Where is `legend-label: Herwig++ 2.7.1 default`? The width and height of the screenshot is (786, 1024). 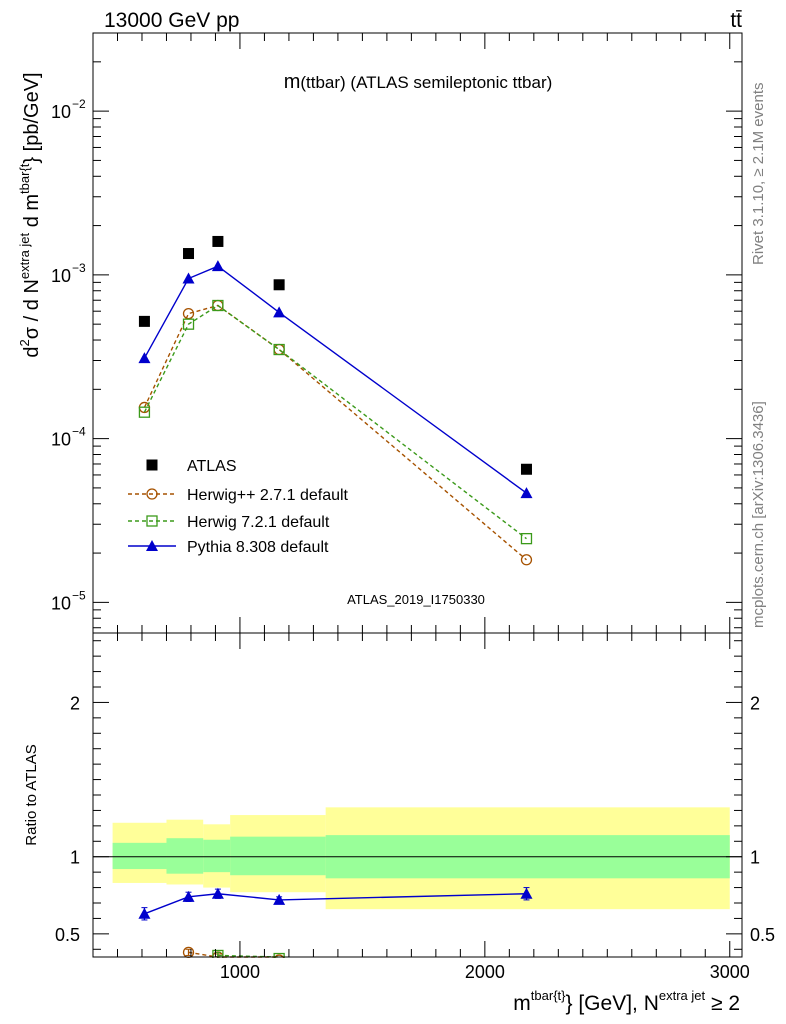 legend-label: Herwig++ 2.7.1 default is located at coordinates (268, 495).